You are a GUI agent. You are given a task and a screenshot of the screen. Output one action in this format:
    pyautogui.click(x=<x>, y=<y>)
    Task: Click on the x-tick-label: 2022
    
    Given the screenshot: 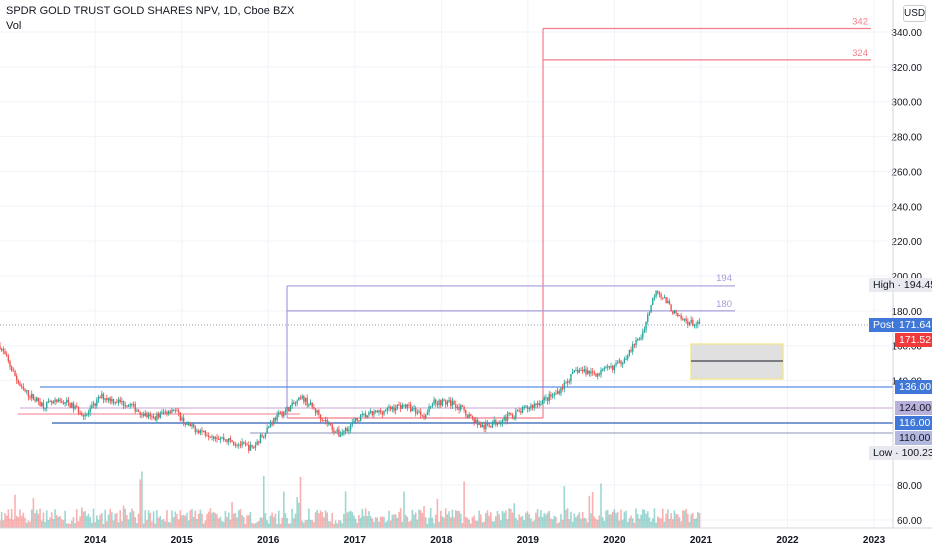 What is the action you would take?
    pyautogui.click(x=787, y=540)
    